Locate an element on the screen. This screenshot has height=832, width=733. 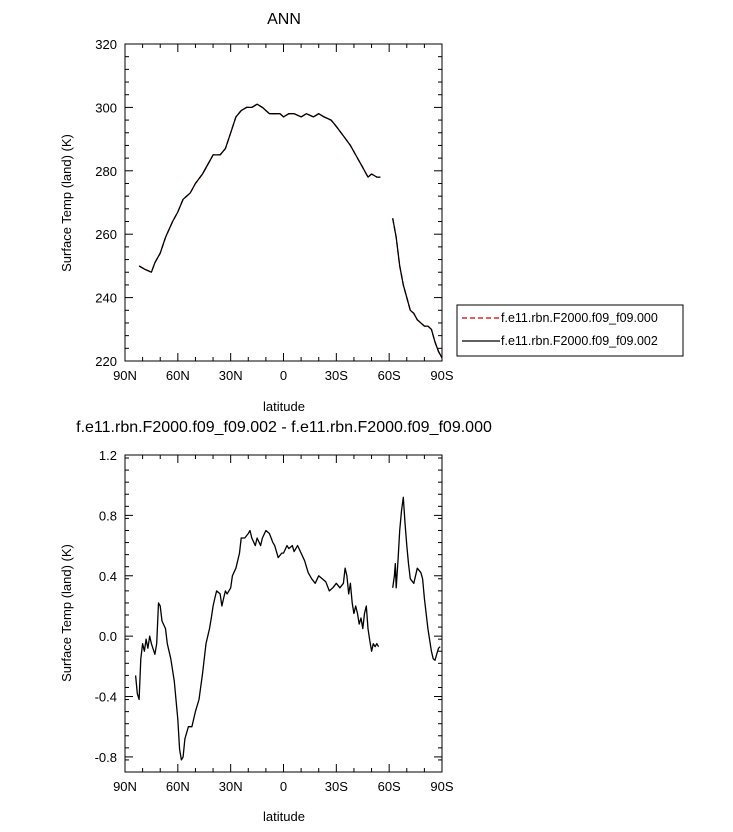
bottom-x-tick-label: 30N is located at coordinates (231, 786).